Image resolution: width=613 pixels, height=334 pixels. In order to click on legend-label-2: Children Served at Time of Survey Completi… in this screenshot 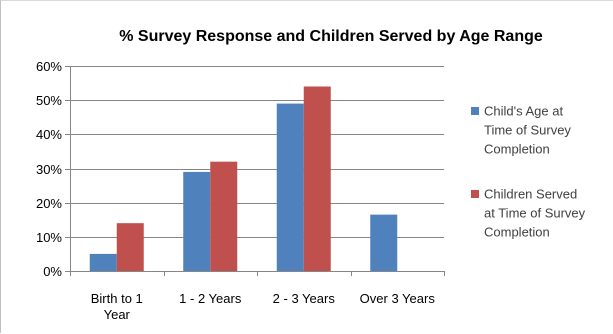, I will do `click(535, 213)`.